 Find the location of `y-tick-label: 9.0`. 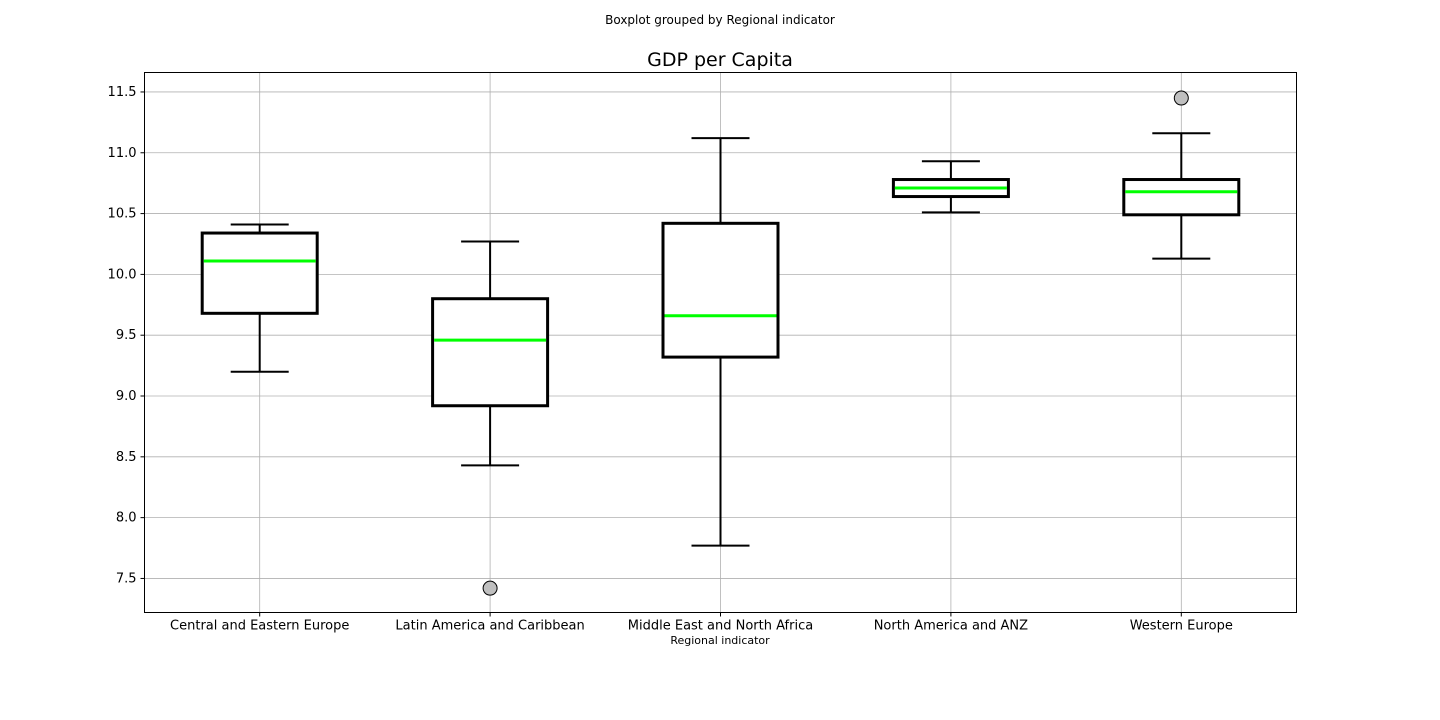

y-tick-label: 9.0 is located at coordinates (126, 396).